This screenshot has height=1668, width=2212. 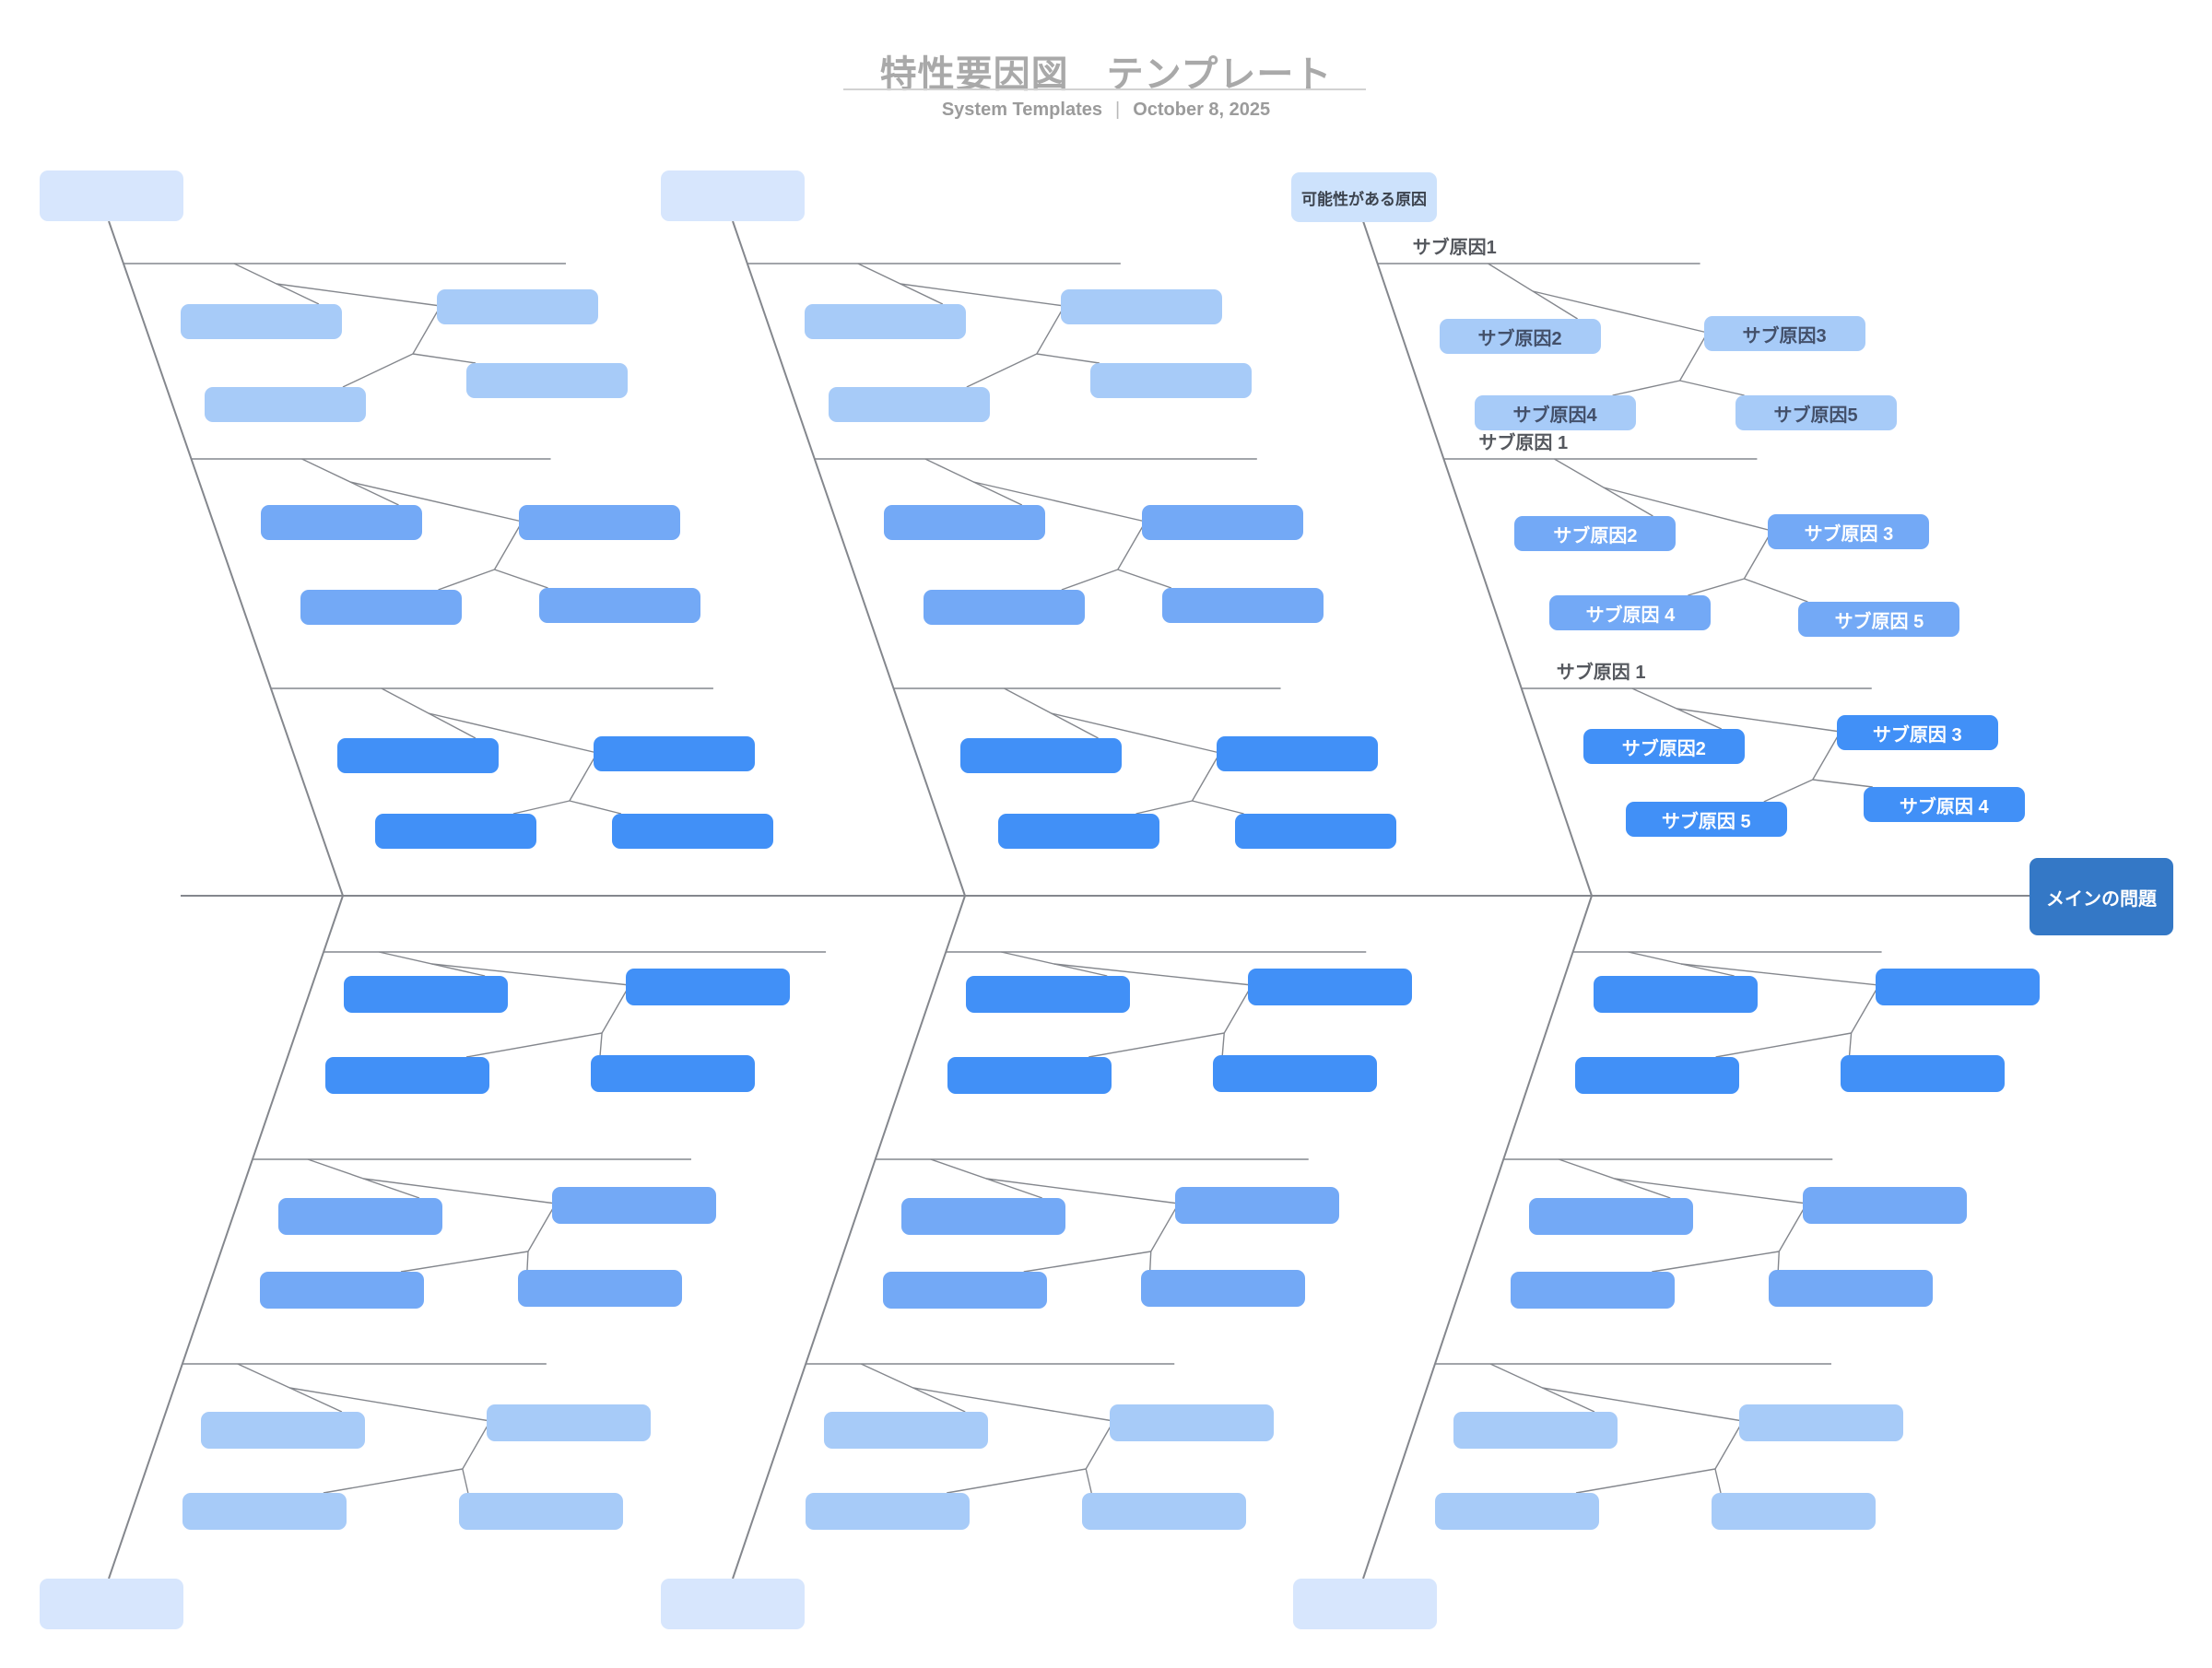 What do you see at coordinates (1816, 412) in the screenshot?
I see `sub-cause-box: サブ原因5` at bounding box center [1816, 412].